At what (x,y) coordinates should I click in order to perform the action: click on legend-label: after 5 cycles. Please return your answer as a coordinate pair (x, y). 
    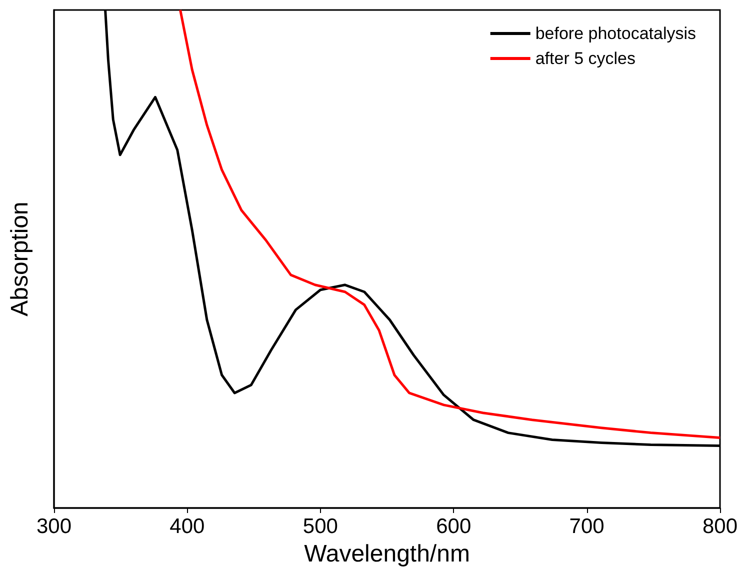
    Looking at the image, I should click on (585, 58).